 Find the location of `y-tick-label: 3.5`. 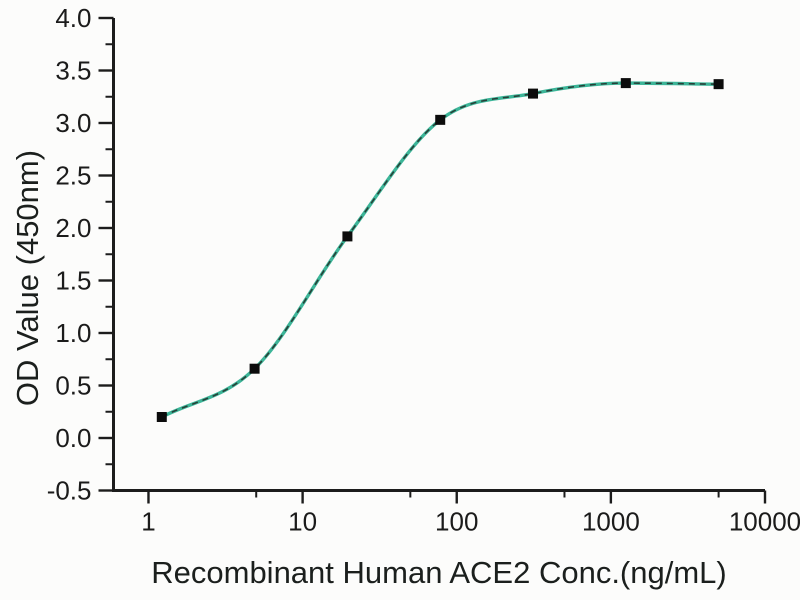

y-tick-label: 3.5 is located at coordinates (73, 71).